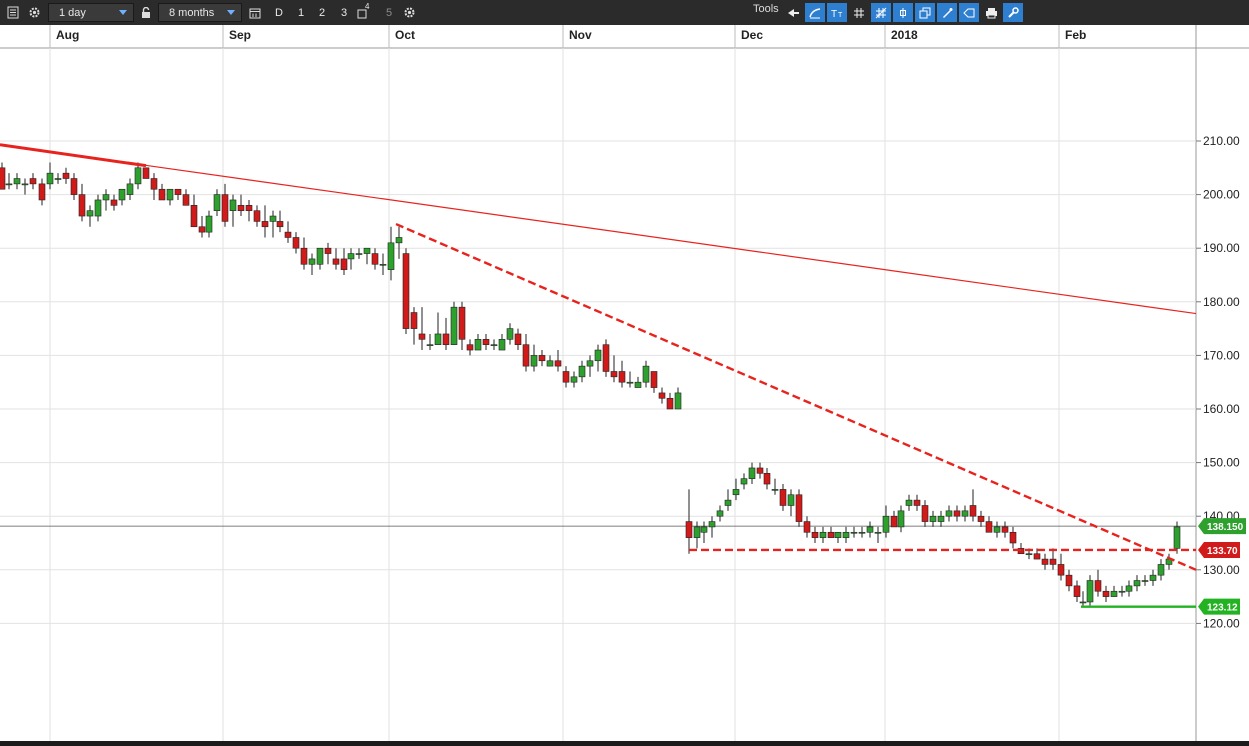  I want to click on fib-tool-icon, so click(881, 12).